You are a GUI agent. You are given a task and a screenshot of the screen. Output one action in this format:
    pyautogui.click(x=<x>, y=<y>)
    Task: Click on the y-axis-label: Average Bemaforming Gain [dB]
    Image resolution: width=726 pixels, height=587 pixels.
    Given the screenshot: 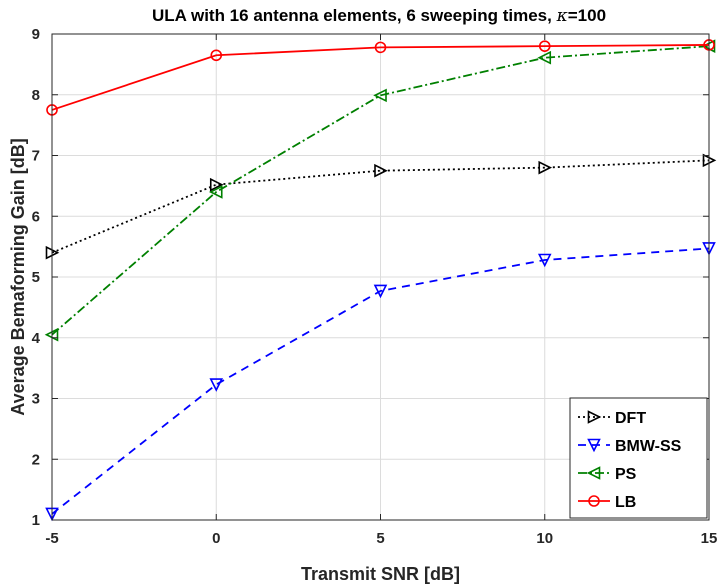 What is the action you would take?
    pyautogui.click(x=18, y=276)
    